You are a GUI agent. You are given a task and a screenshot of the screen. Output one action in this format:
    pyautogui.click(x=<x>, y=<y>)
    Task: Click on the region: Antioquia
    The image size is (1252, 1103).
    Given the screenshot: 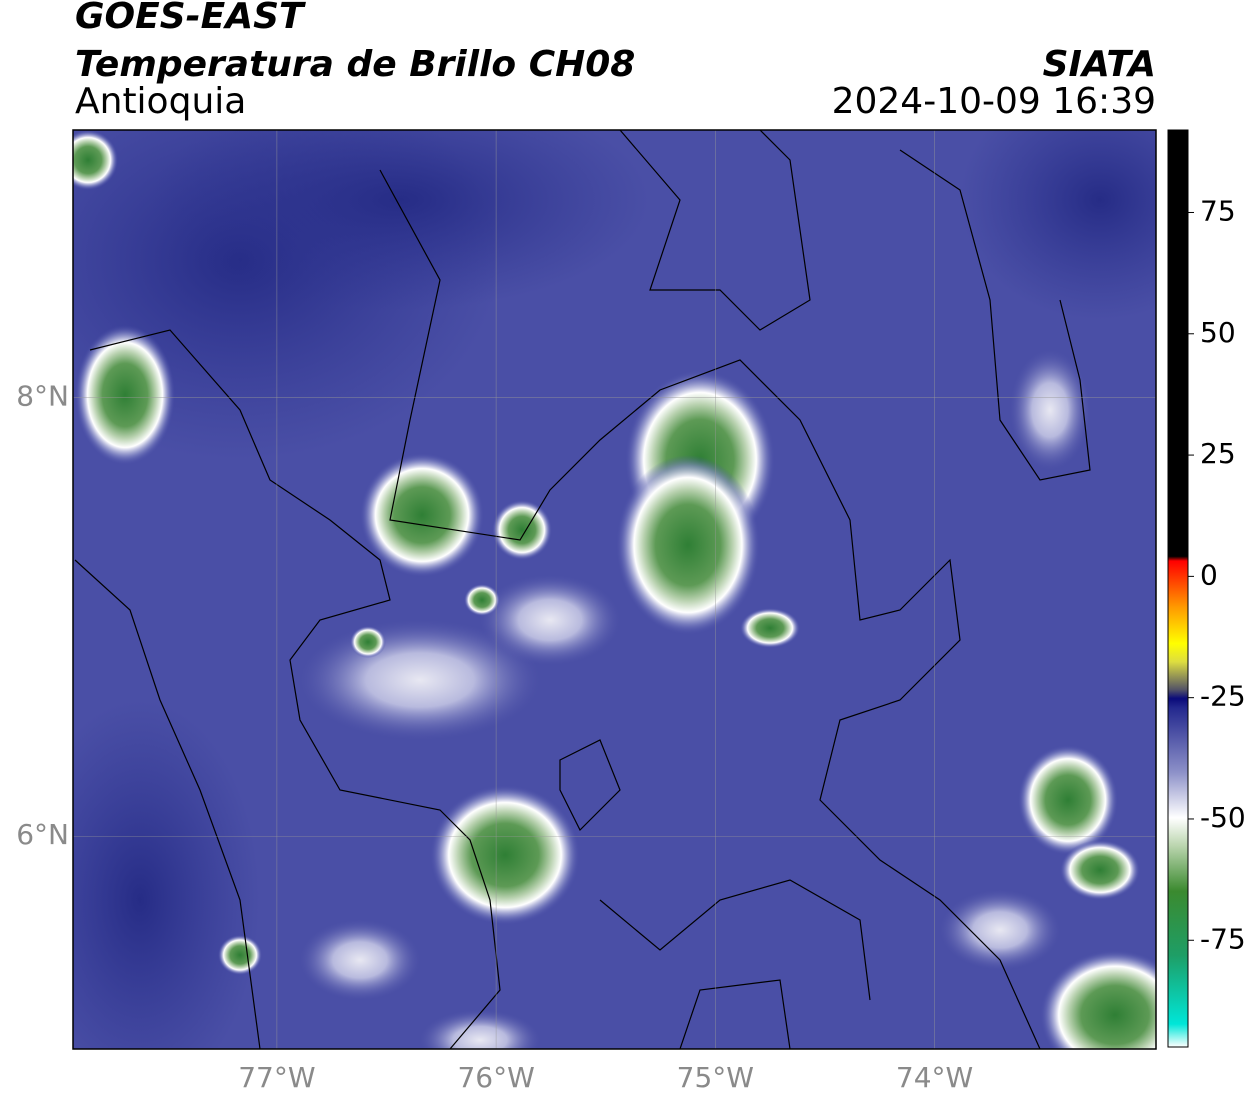 What is the action you would take?
    pyautogui.click(x=160, y=101)
    